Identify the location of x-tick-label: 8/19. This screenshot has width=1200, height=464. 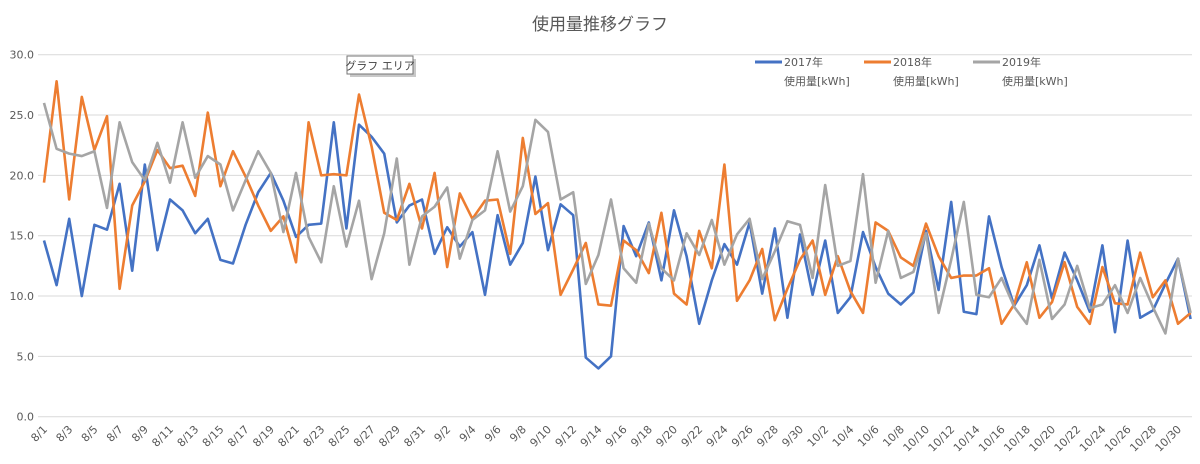
(263, 436).